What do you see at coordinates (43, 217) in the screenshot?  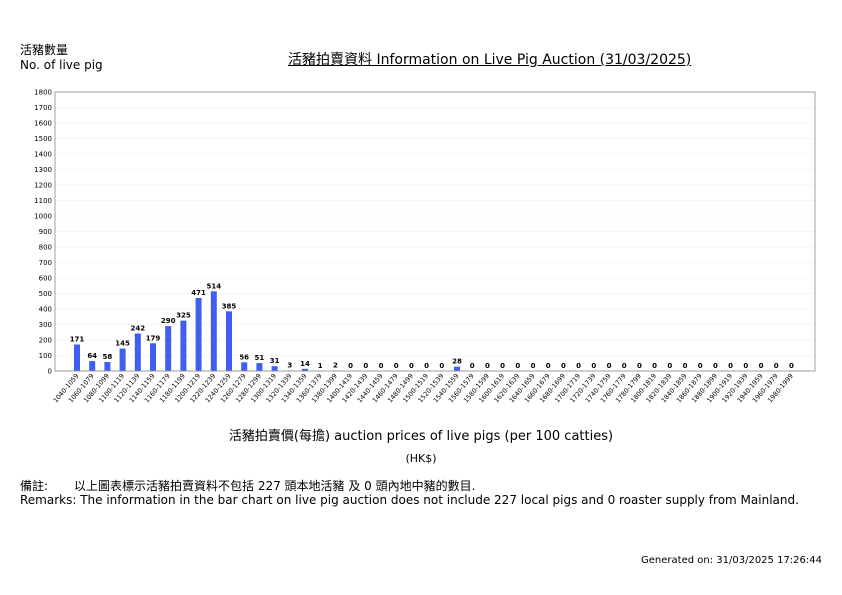 I see `y-tick-label: 1000` at bounding box center [43, 217].